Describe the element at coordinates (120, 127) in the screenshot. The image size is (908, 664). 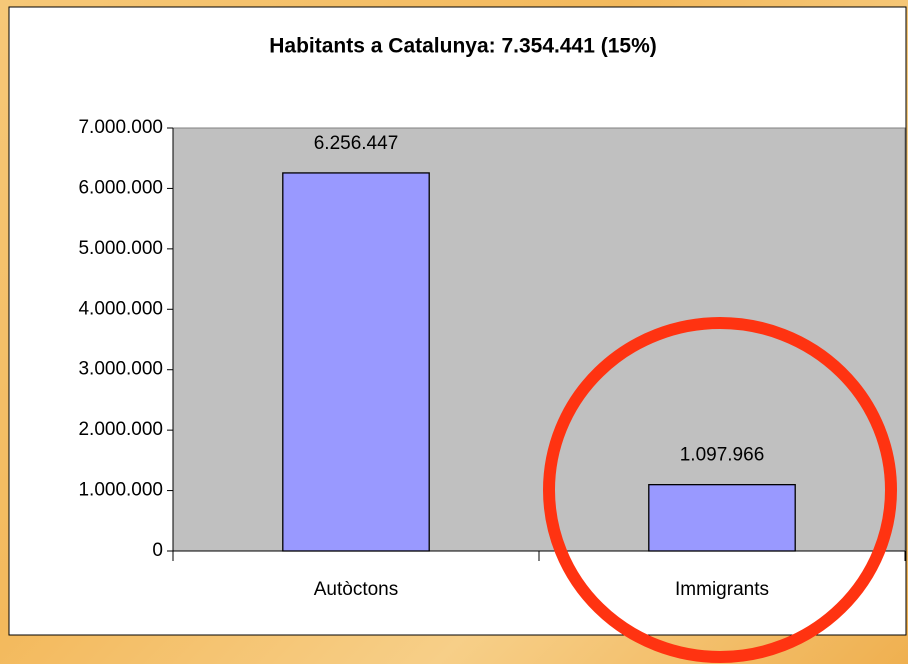
I see `y-tick-label: 7.000.000` at that location.